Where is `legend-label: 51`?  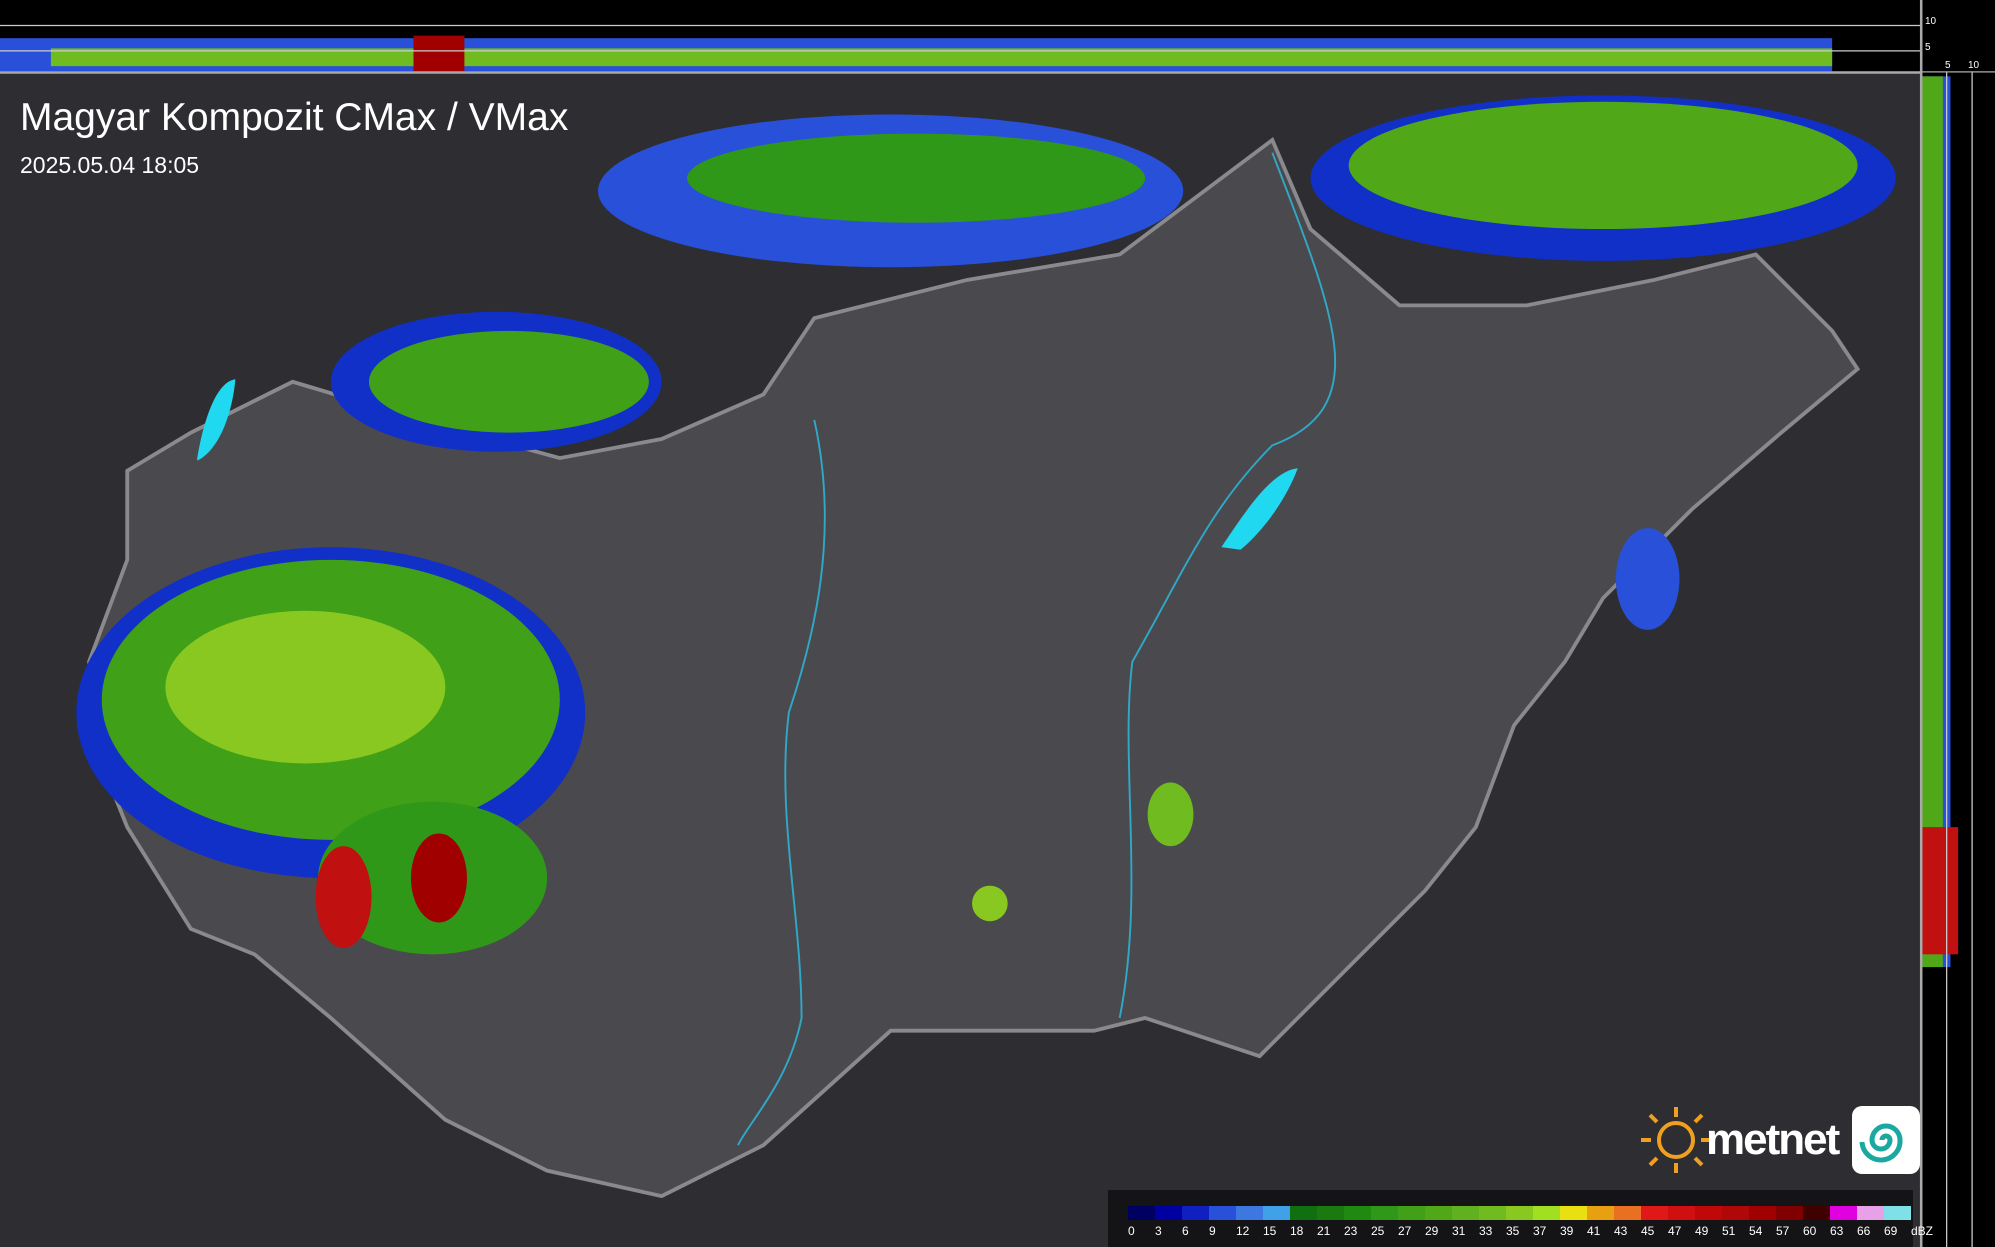 legend-label: 51 is located at coordinates (1729, 1231).